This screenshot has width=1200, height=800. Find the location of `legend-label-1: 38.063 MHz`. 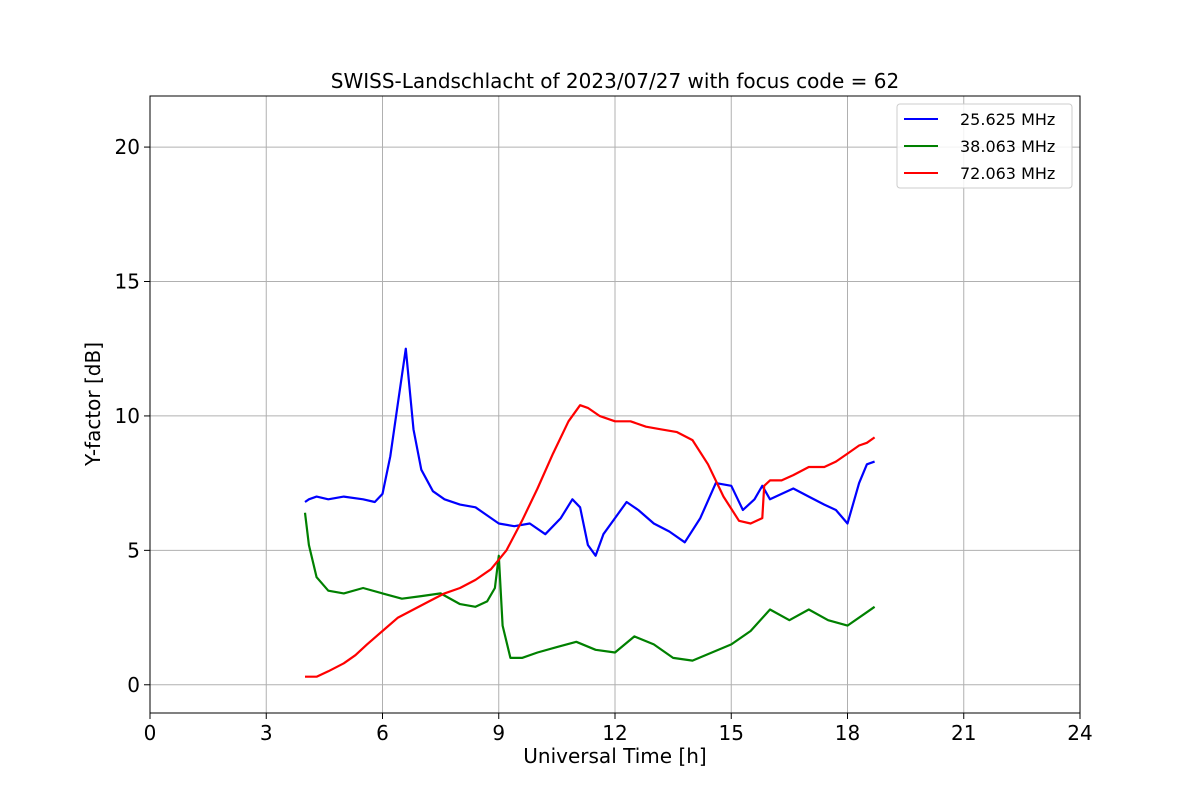

legend-label-1: 38.063 MHz is located at coordinates (1007, 146).